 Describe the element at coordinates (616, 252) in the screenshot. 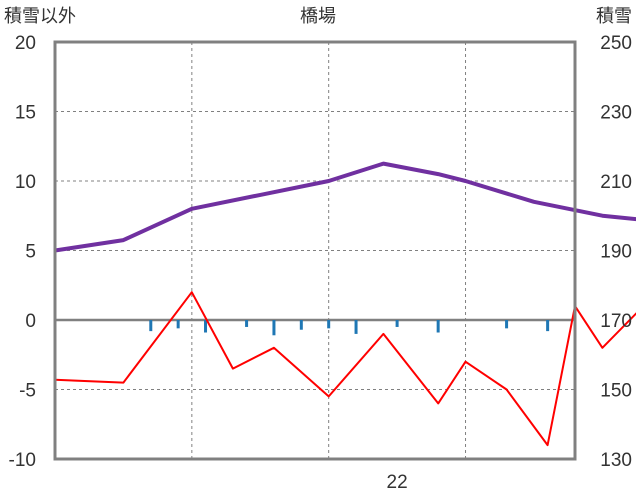

I see `right-tick-label: 190` at that location.